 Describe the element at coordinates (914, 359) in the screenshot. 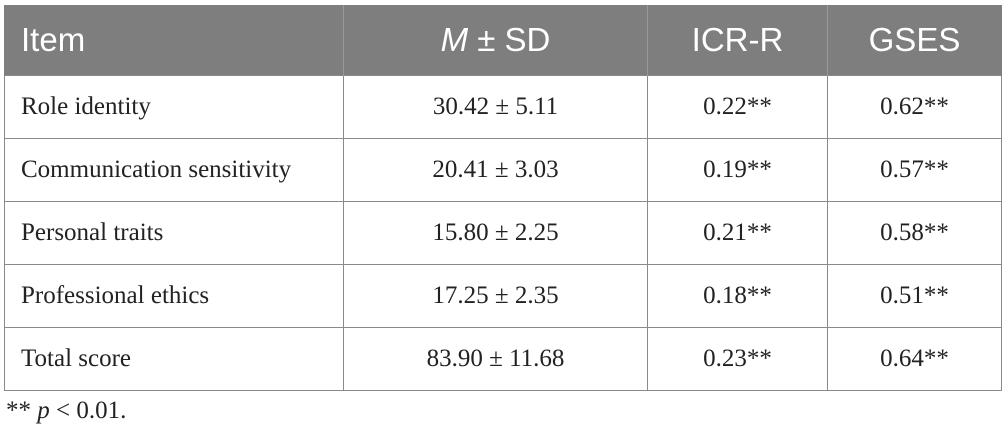

I see `cell-gses: 0.64**` at that location.